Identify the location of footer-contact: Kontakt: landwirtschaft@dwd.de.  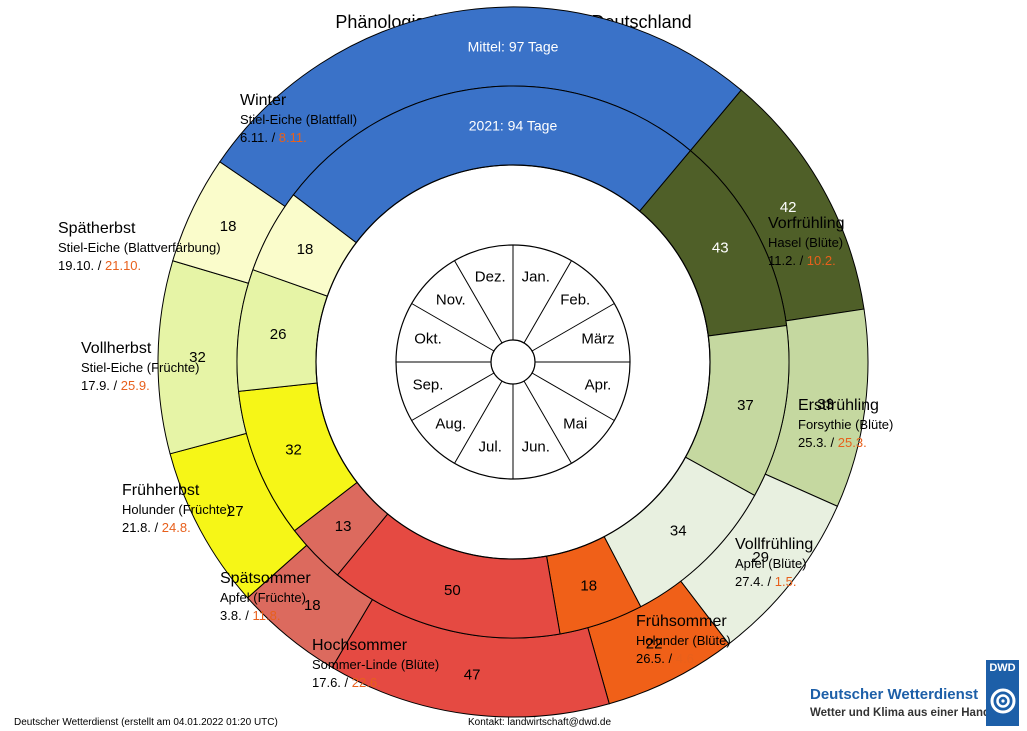
(540, 722).